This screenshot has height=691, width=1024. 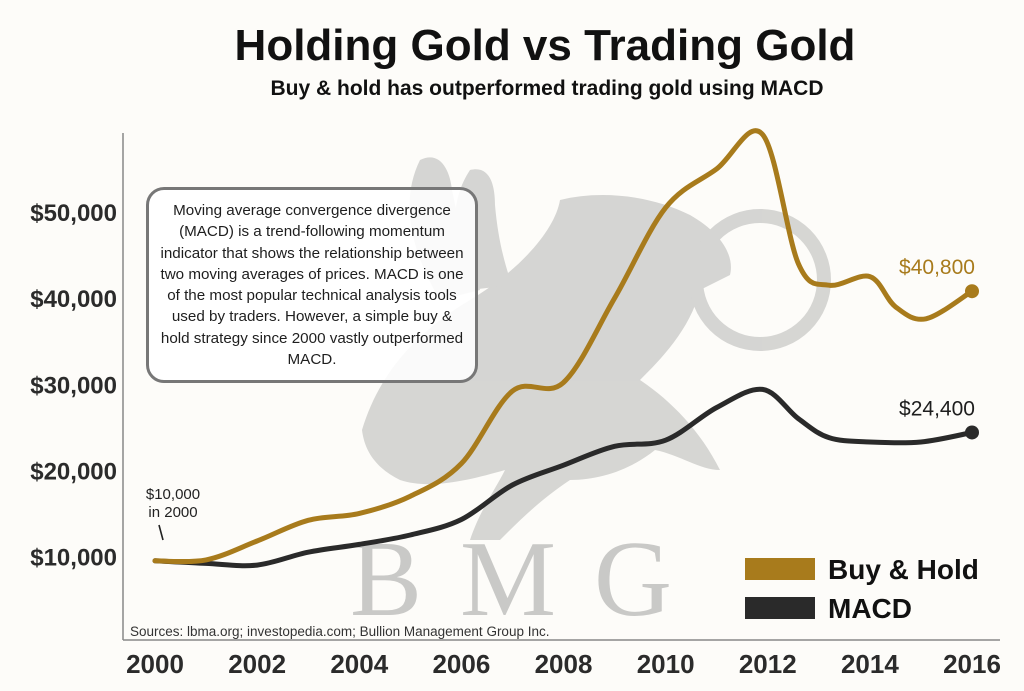 What do you see at coordinates (870, 608) in the screenshot?
I see `legend-label-macd: MACD` at bounding box center [870, 608].